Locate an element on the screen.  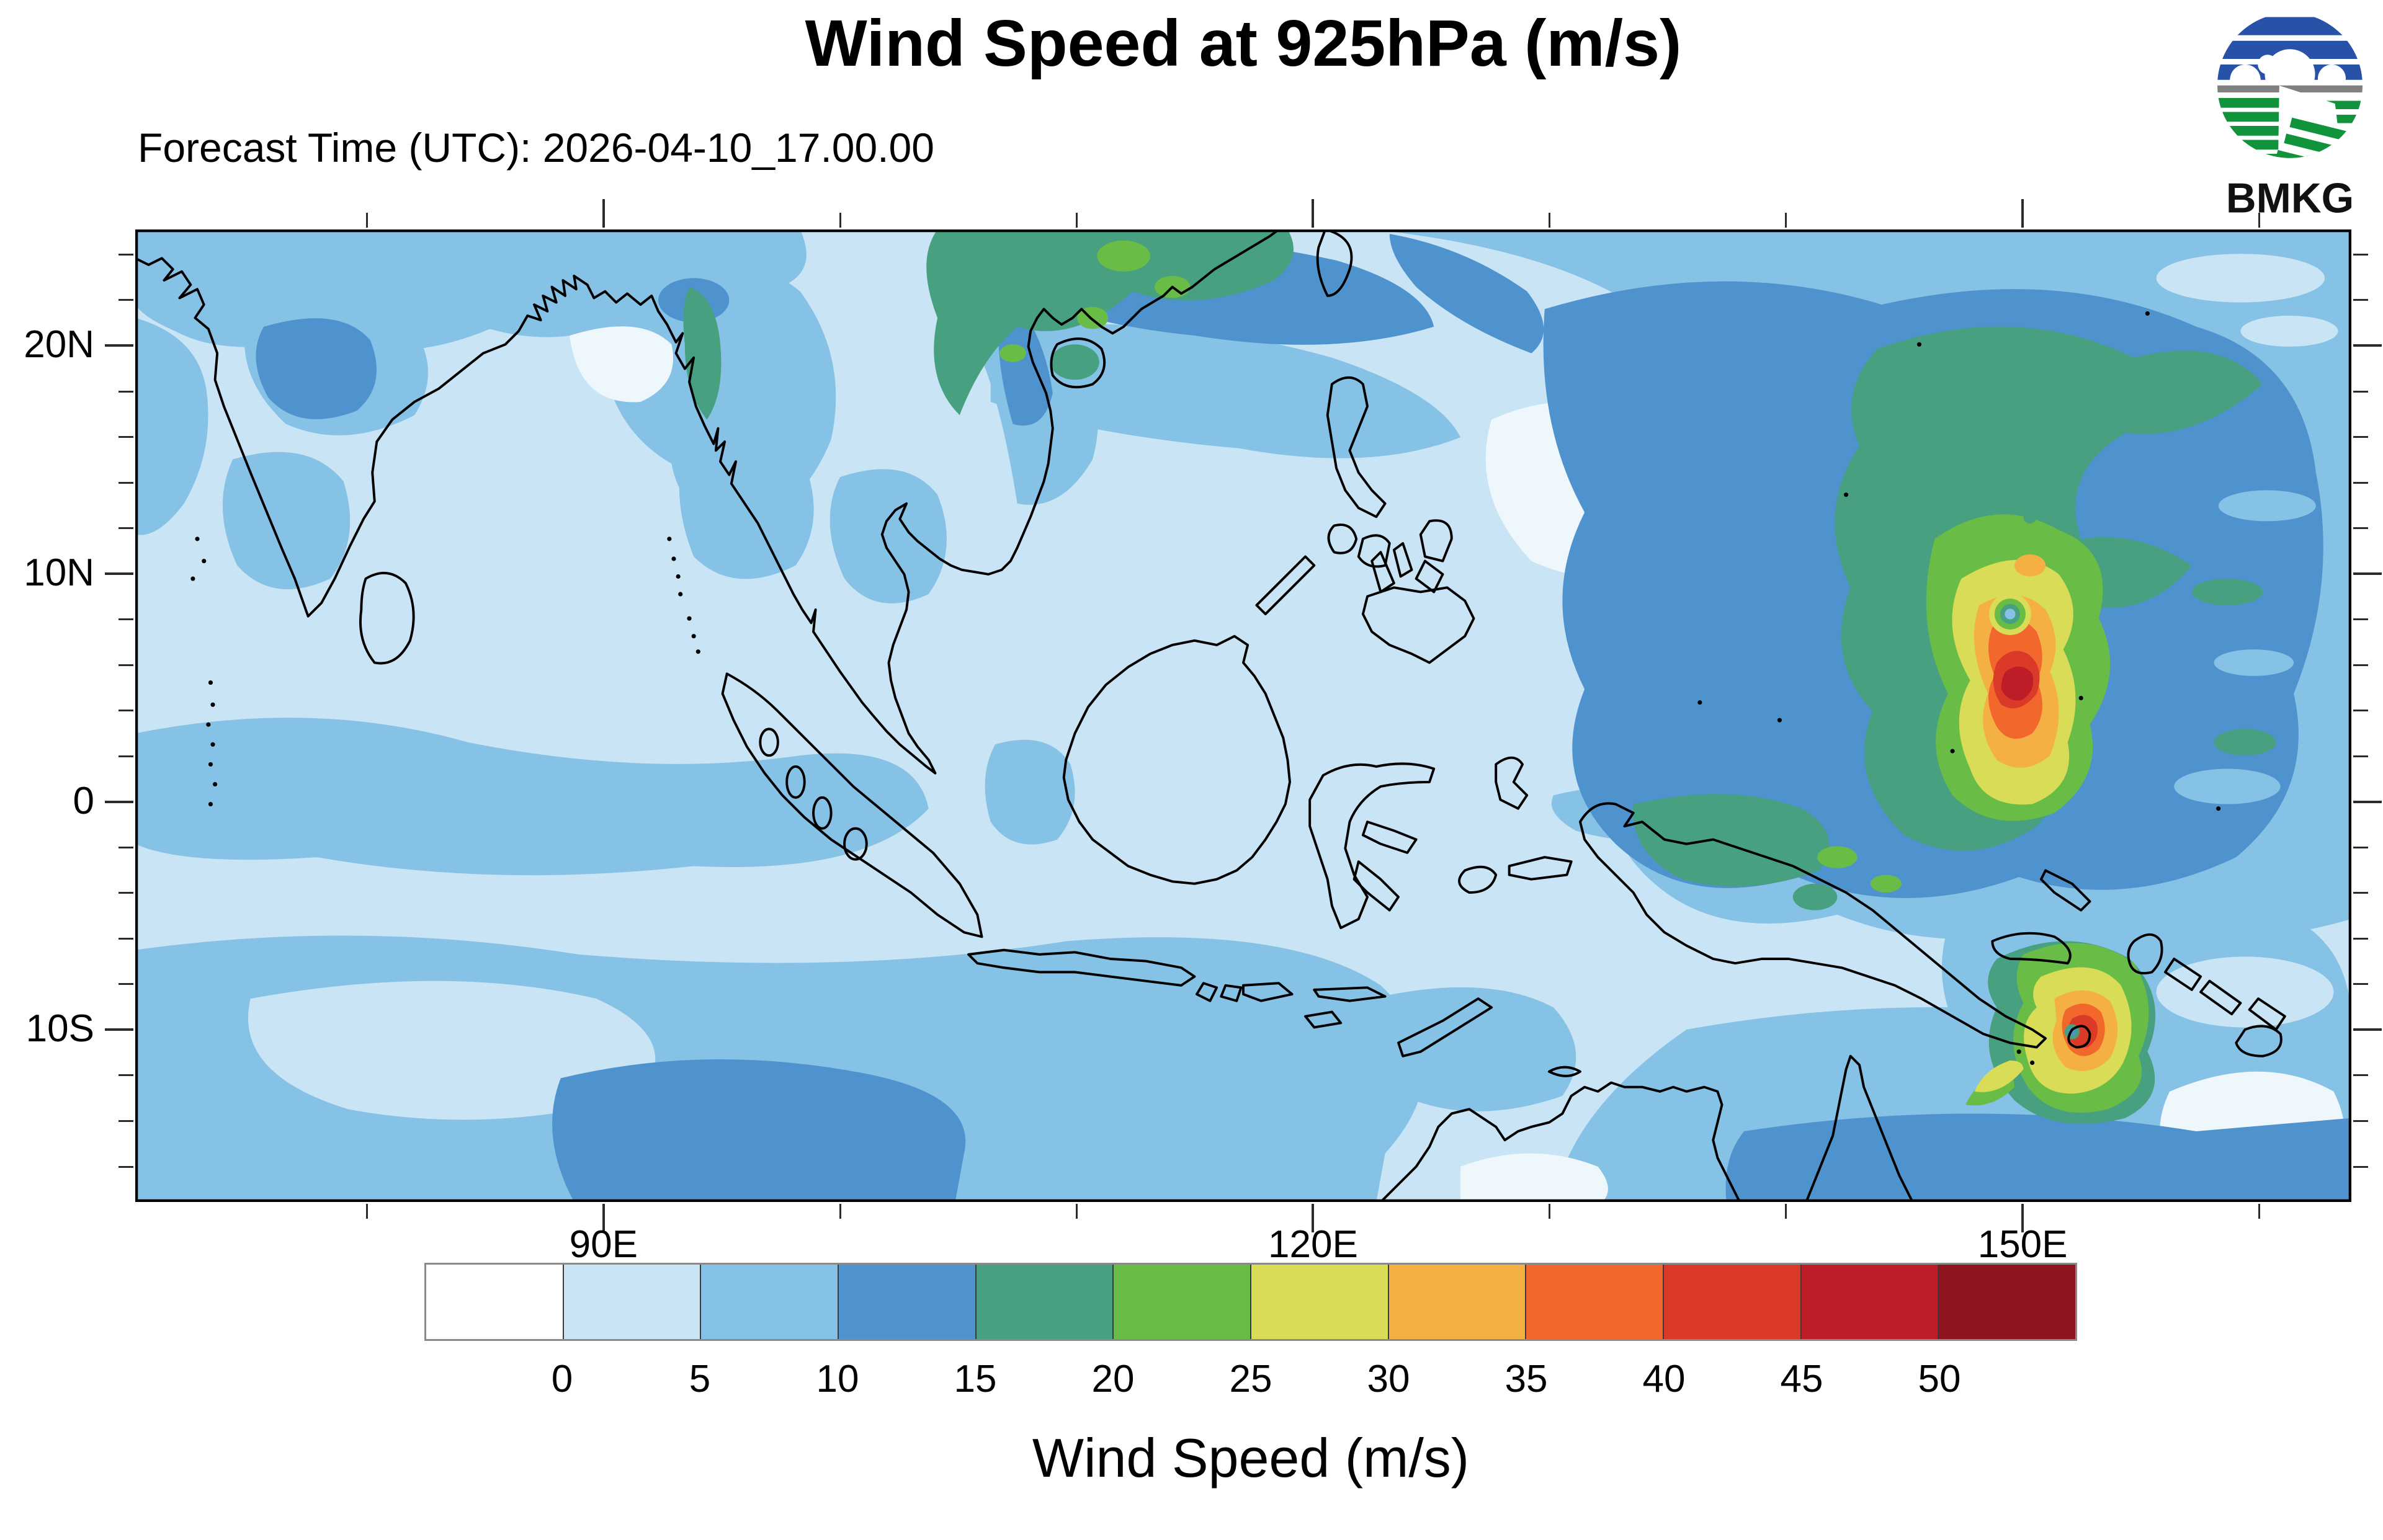
colorbar-tick-label: 20 is located at coordinates (1113, 1379).